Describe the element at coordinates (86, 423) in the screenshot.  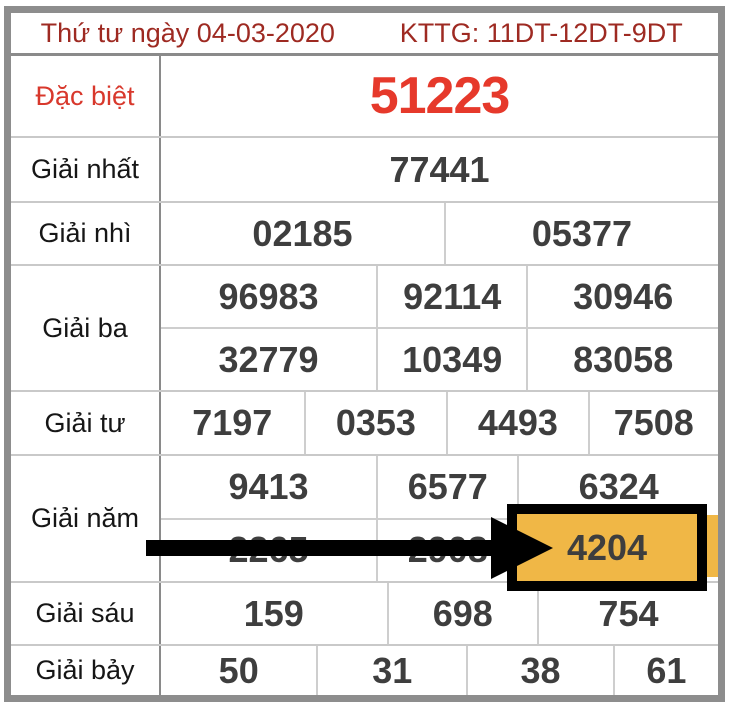
I see `prize-label-fourth: Giải tư` at that location.